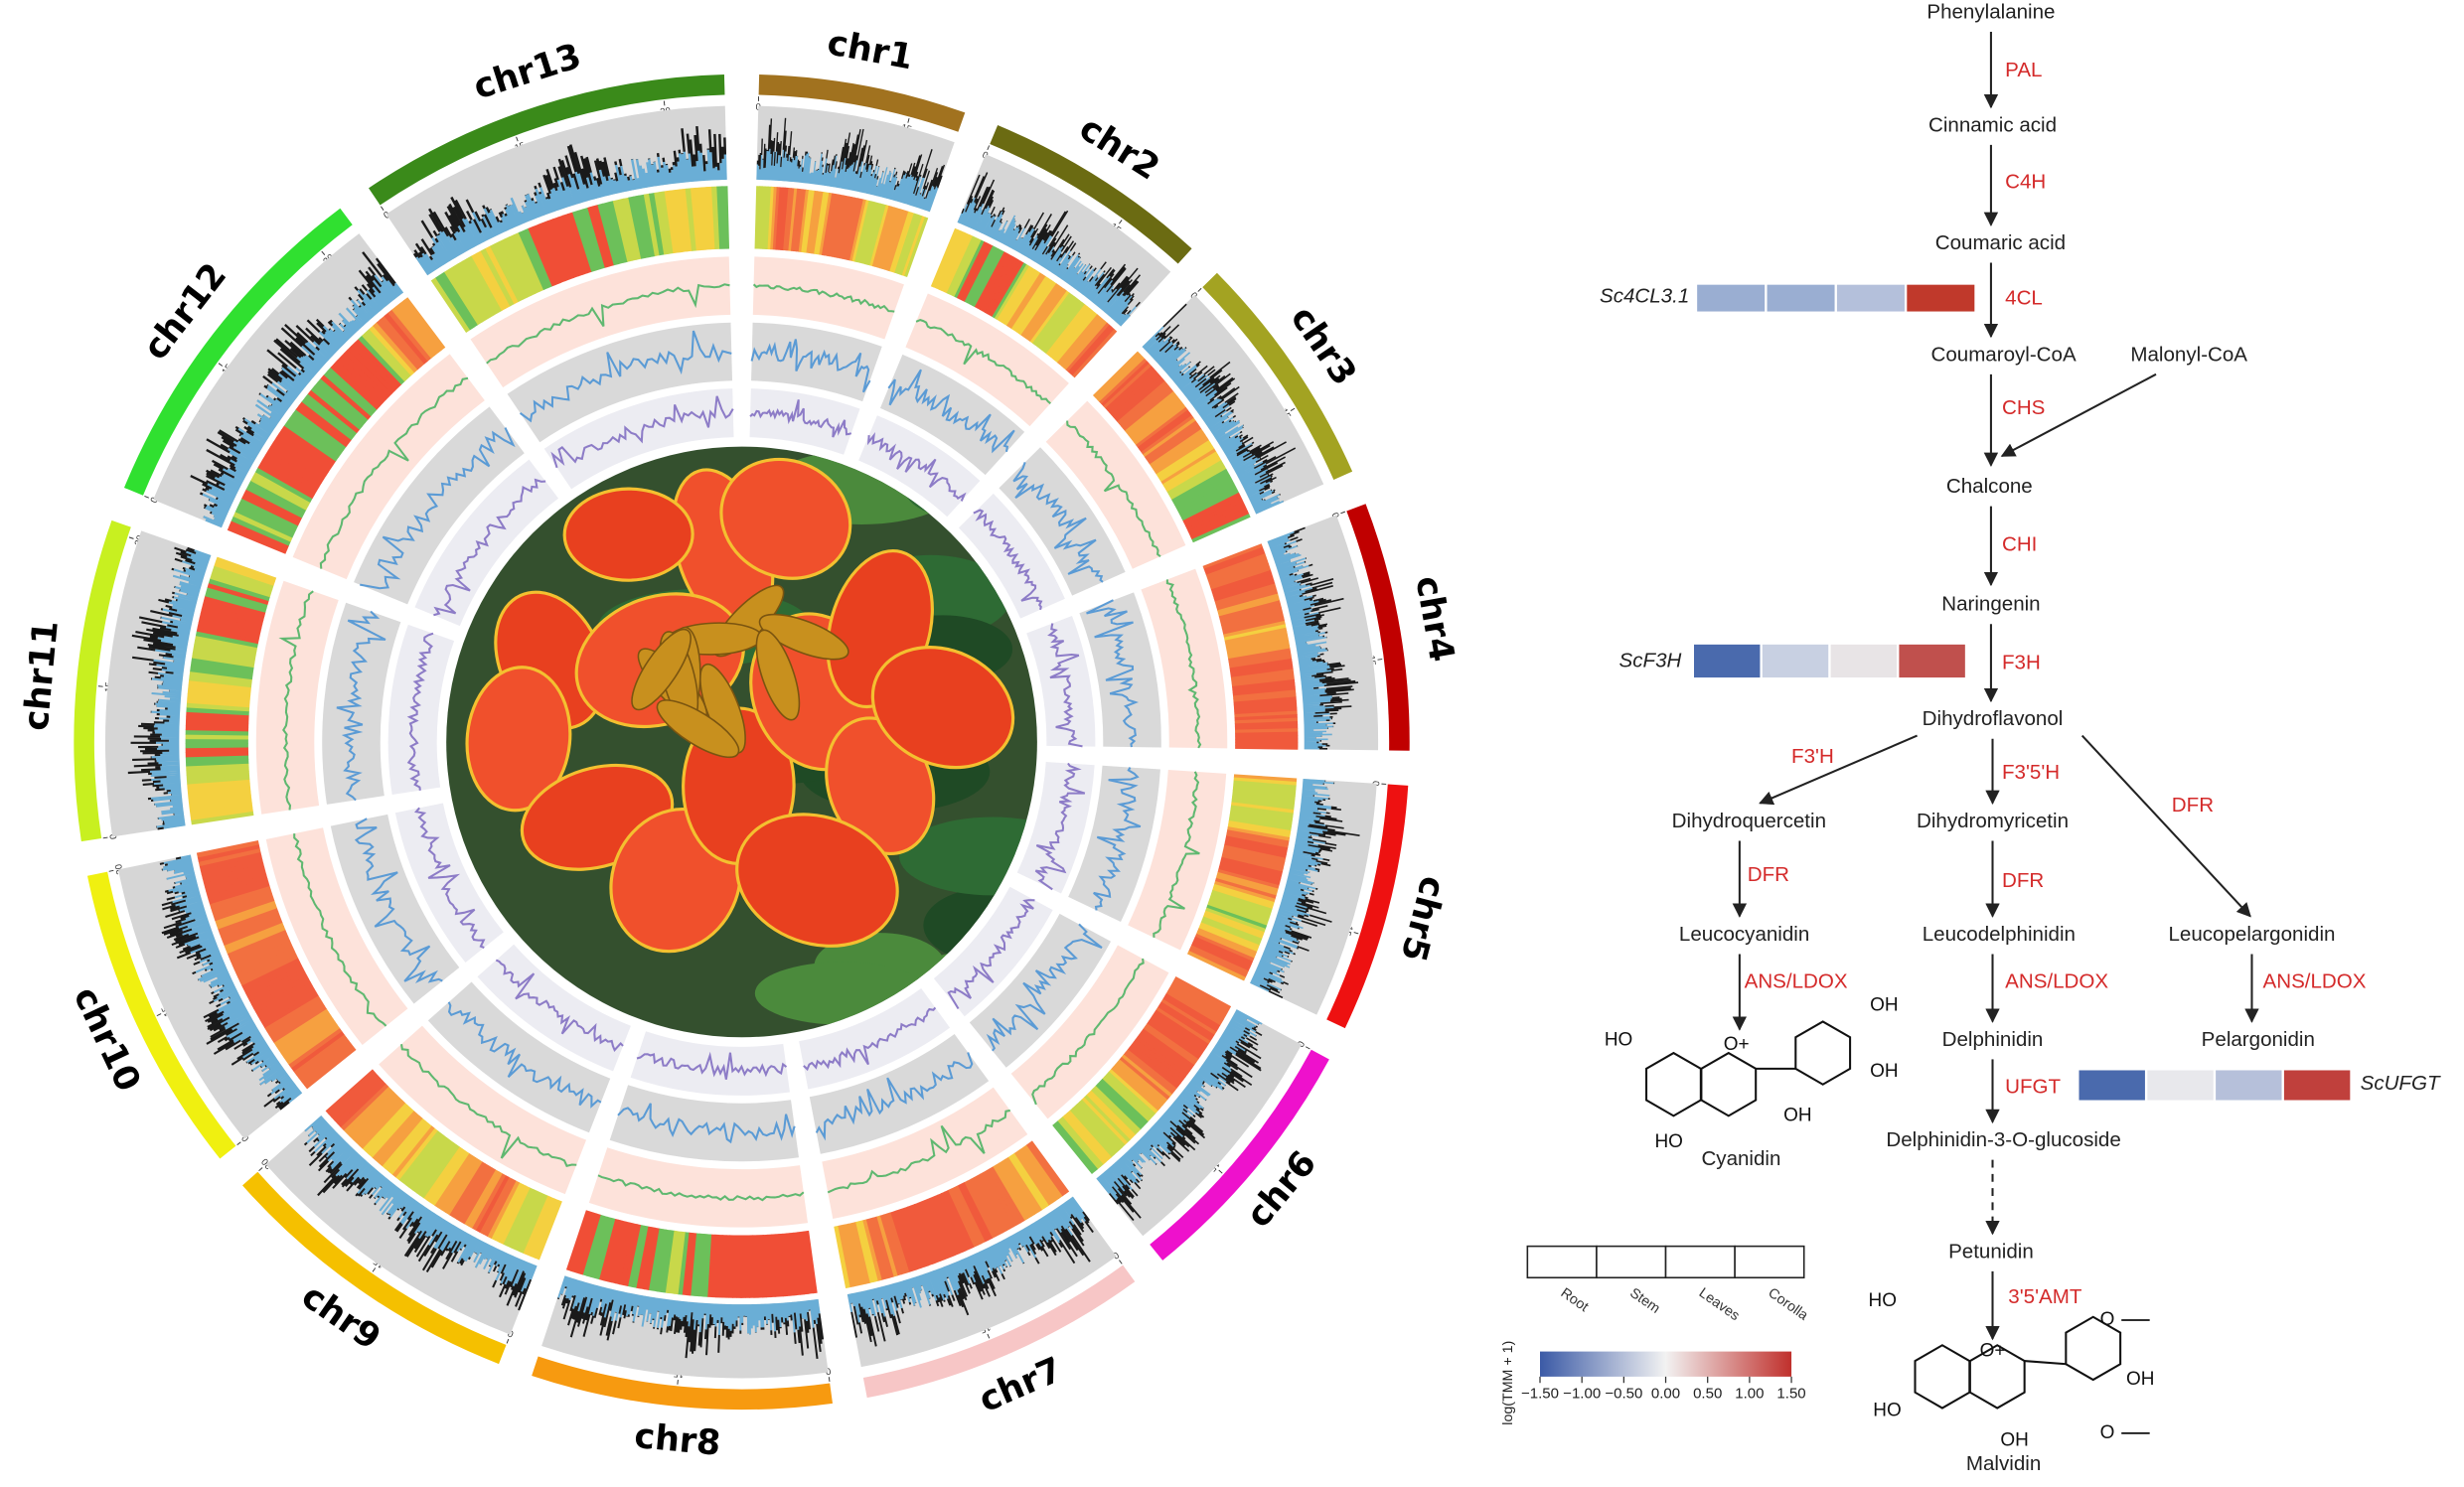  I want to click on atom-label: OH, so click(1884, 1005).